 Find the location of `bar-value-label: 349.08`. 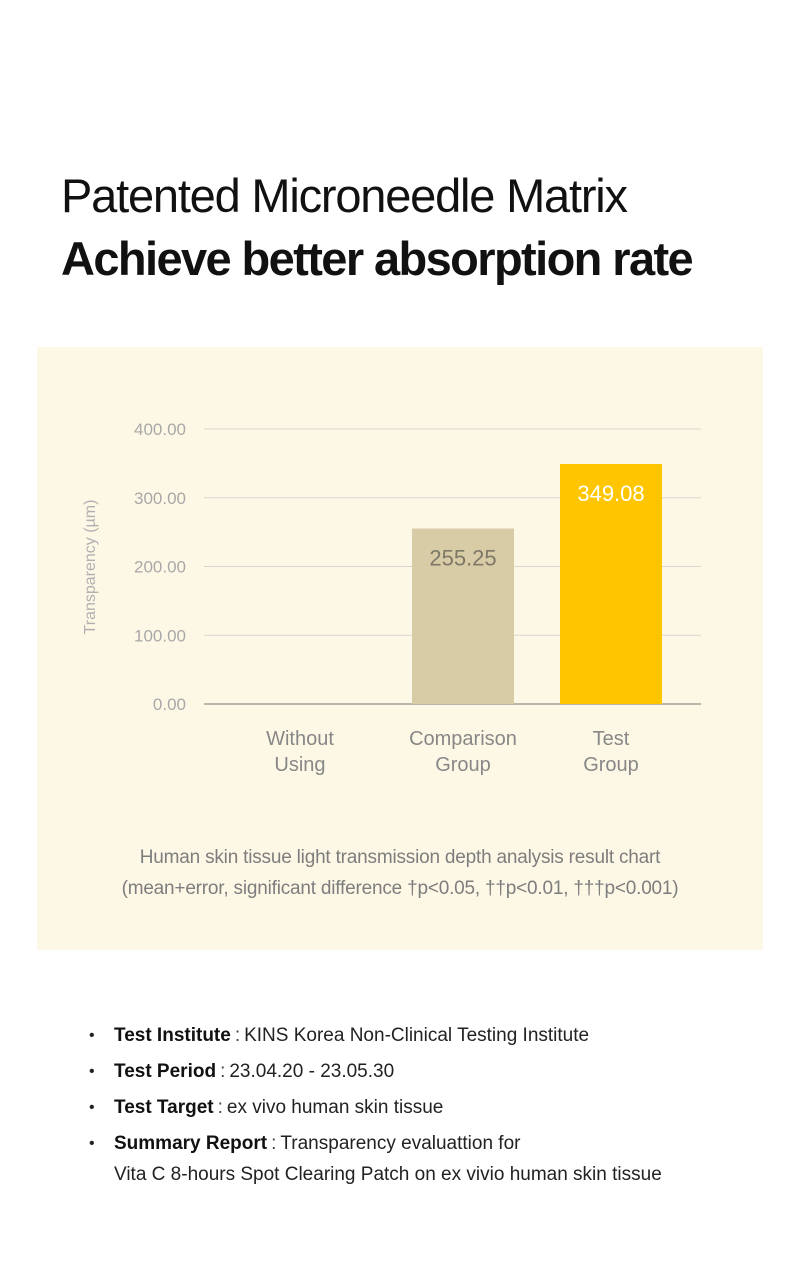

bar-value-label: 349.08 is located at coordinates (610, 493).